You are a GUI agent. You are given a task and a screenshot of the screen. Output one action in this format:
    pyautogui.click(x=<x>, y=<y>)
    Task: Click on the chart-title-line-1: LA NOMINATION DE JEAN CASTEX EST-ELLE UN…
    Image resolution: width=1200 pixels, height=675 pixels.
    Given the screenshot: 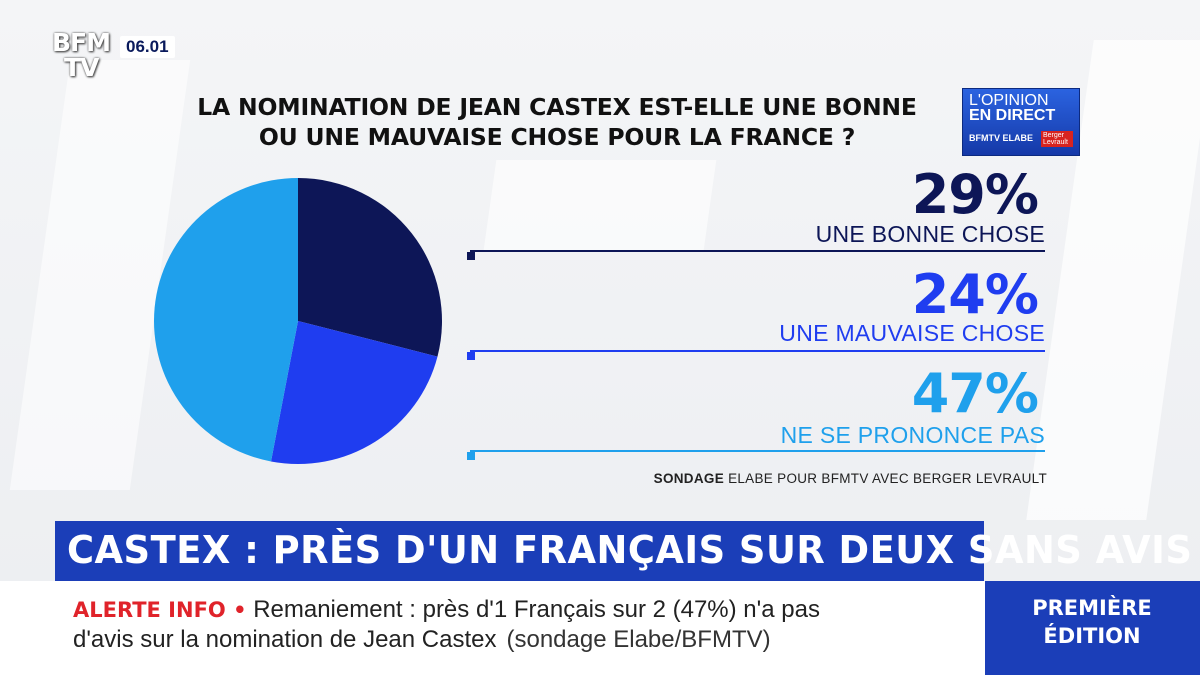 What is the action you would take?
    pyautogui.click(x=557, y=107)
    